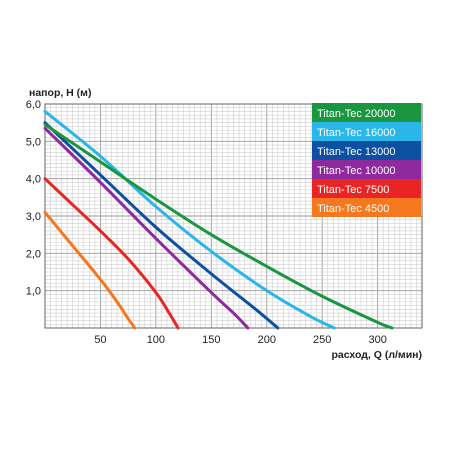 This screenshot has width=452, height=452. Describe the element at coordinates (33, 292) in the screenshot. I see `y-tick-label: 1,0` at that location.